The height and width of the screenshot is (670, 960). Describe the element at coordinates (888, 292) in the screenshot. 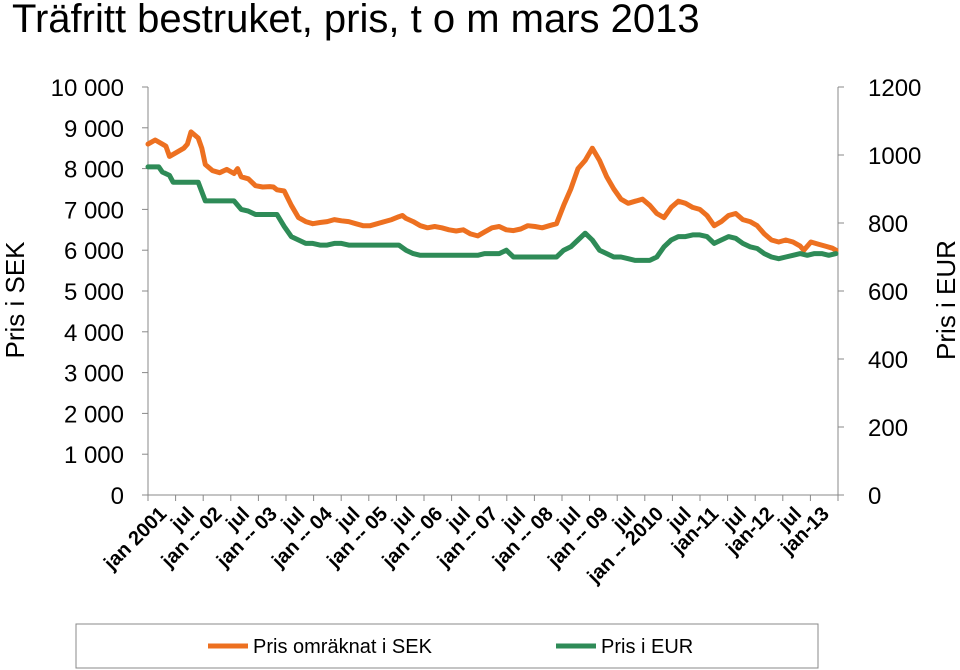

I see `y2-tick-label: 600` at that location.